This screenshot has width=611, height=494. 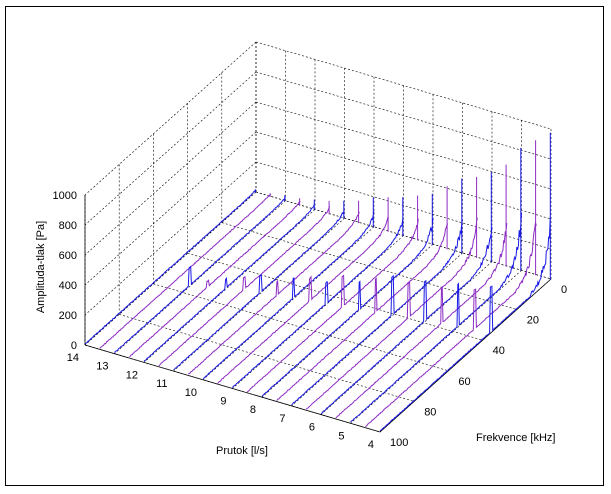 What do you see at coordinates (191, 393) in the screenshot?
I see `y-tick-label: 10` at bounding box center [191, 393].